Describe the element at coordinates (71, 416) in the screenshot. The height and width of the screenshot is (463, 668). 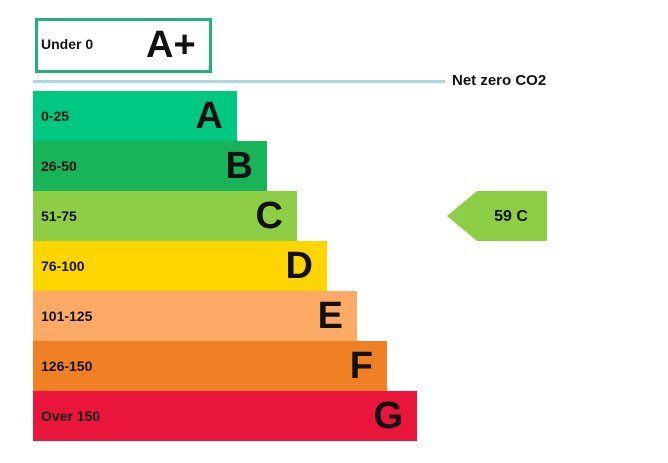
I see `band-range: Over 150` at that location.